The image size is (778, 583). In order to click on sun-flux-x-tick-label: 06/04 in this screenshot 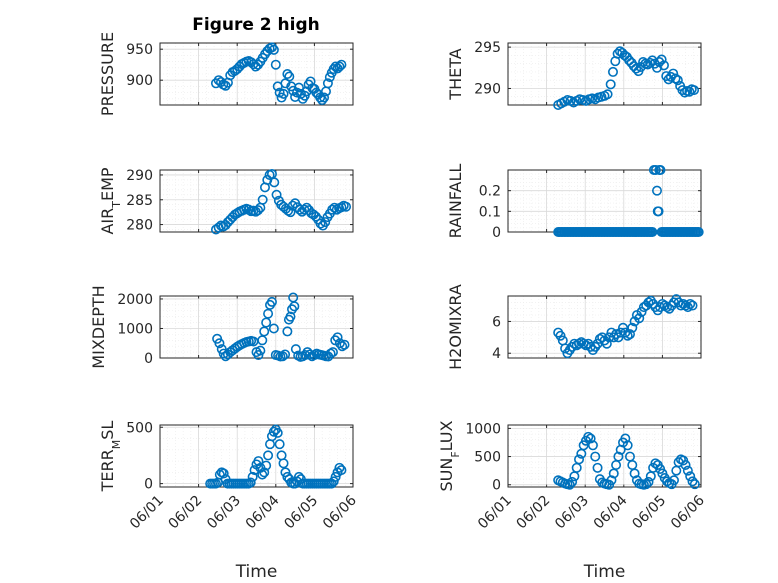, I will do `click(611, 512)`.